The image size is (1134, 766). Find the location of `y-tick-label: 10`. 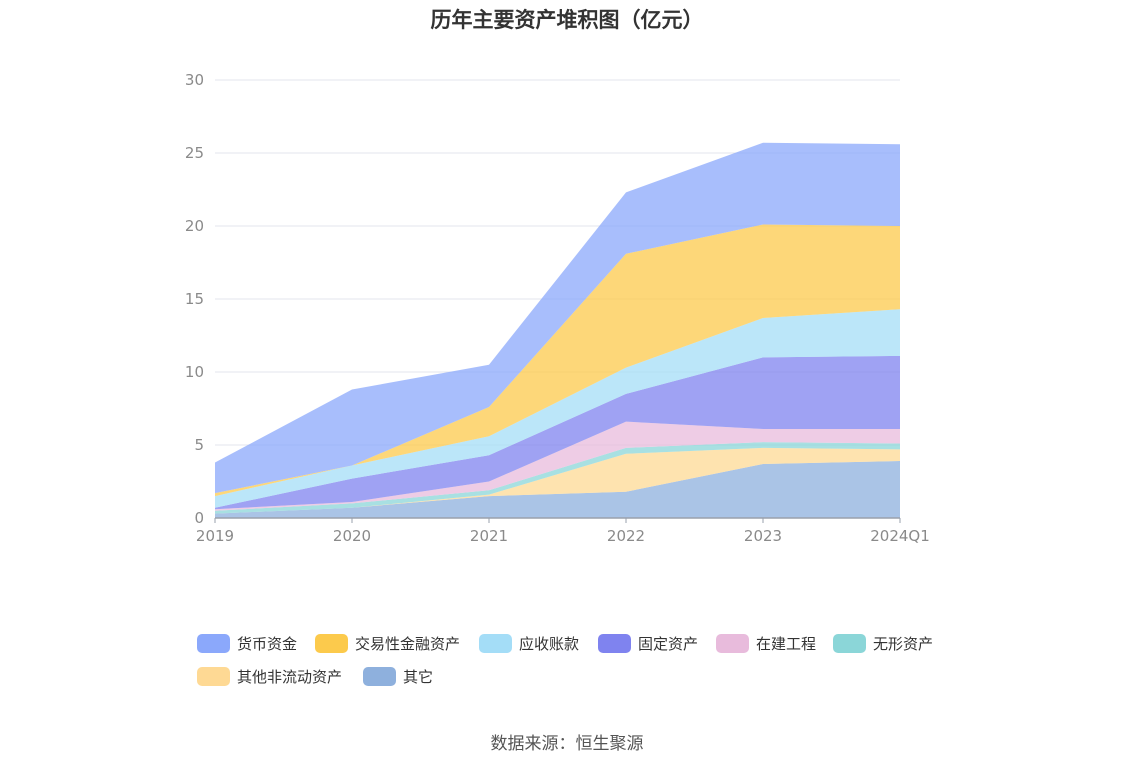

y-tick-label: 10 is located at coordinates (194, 372).